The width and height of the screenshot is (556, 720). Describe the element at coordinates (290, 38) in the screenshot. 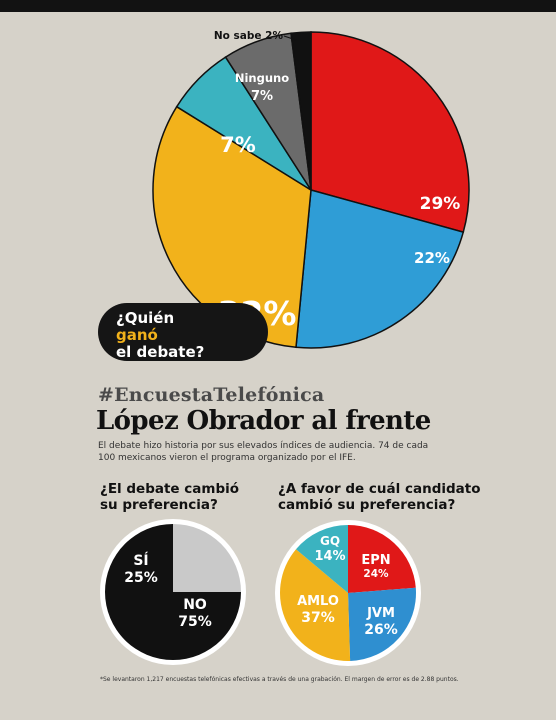

I see `leader-line` at that location.